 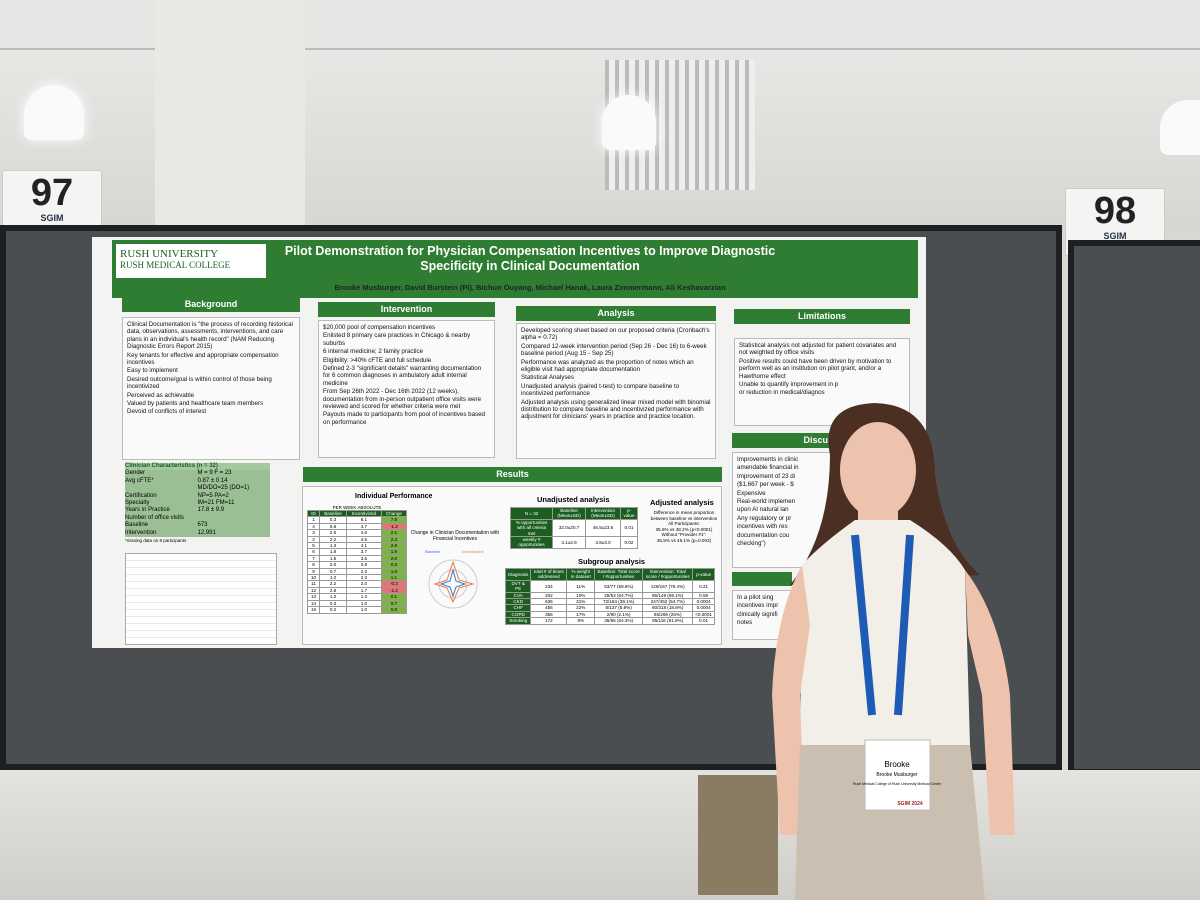 I want to click on table-row: 15 0.2 1.0 0.8, so click(x=357, y=610).